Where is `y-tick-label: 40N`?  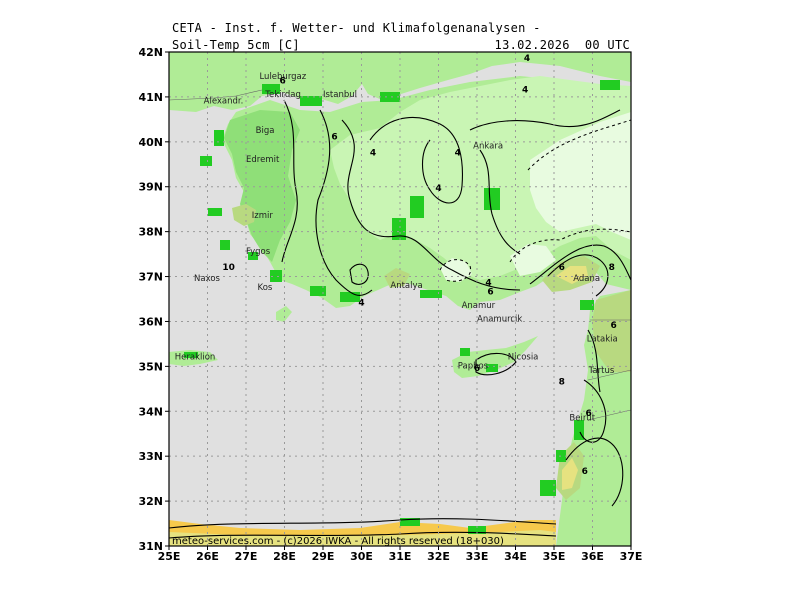 y-tick-label: 40N is located at coordinates (150, 142).